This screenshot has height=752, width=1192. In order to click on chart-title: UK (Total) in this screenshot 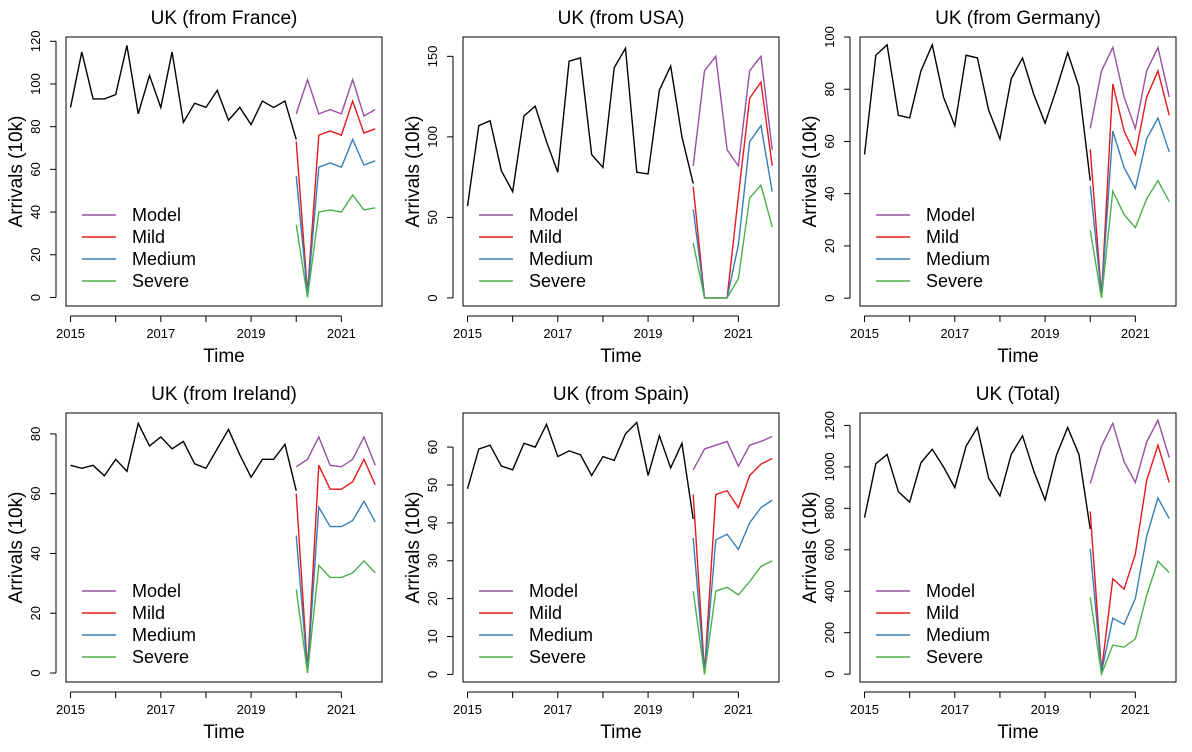, I will do `click(1018, 394)`.